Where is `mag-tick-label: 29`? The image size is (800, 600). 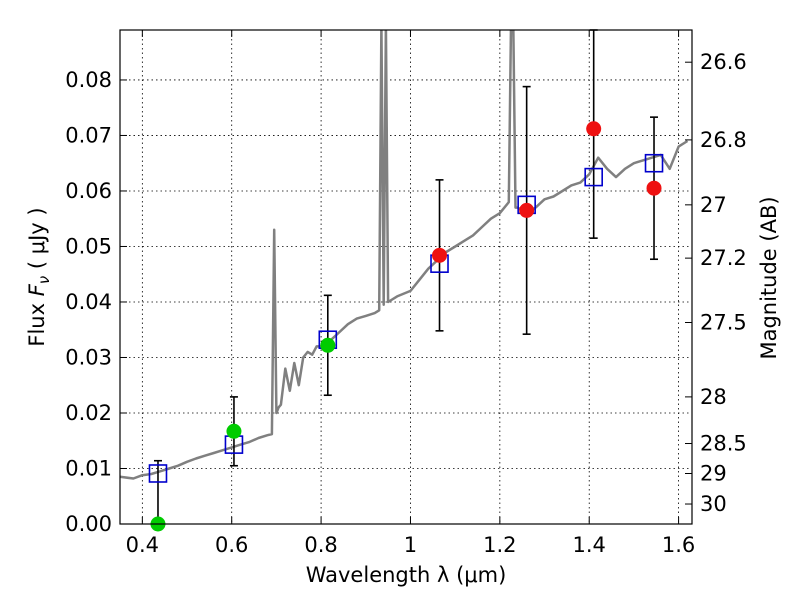 mag-tick-label: 29 is located at coordinates (713, 473).